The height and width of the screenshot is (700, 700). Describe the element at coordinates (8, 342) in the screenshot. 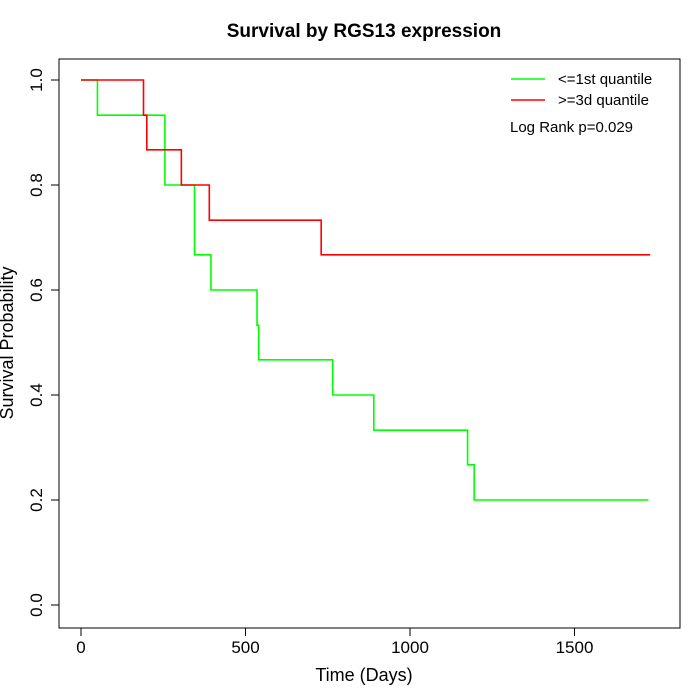

I see `y-axis-label: Survival Probability` at that location.